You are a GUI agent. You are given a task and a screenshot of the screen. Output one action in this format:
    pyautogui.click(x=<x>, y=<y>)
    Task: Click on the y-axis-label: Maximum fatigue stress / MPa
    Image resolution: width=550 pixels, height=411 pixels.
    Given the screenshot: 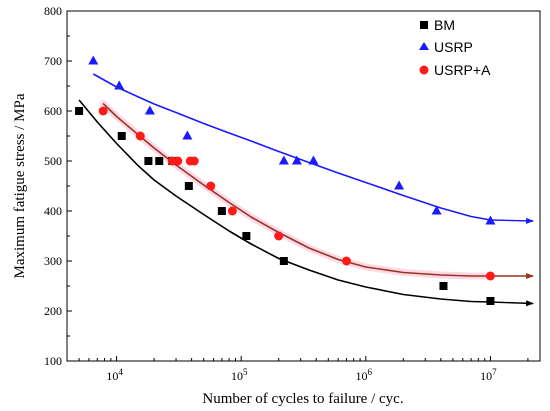 What is the action you would take?
    pyautogui.click(x=20, y=185)
    